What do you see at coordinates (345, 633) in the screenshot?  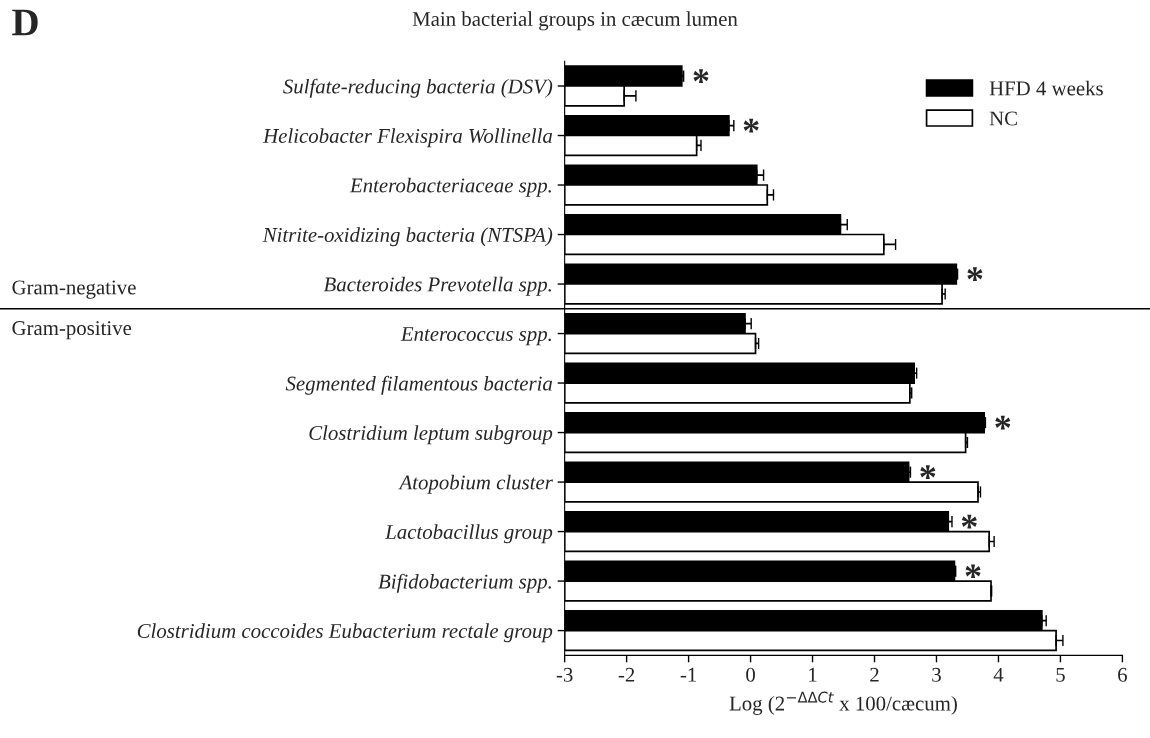 I see `y-tick-label: Clostridium coccoides Eubacterium rectale group` at bounding box center [345, 633].